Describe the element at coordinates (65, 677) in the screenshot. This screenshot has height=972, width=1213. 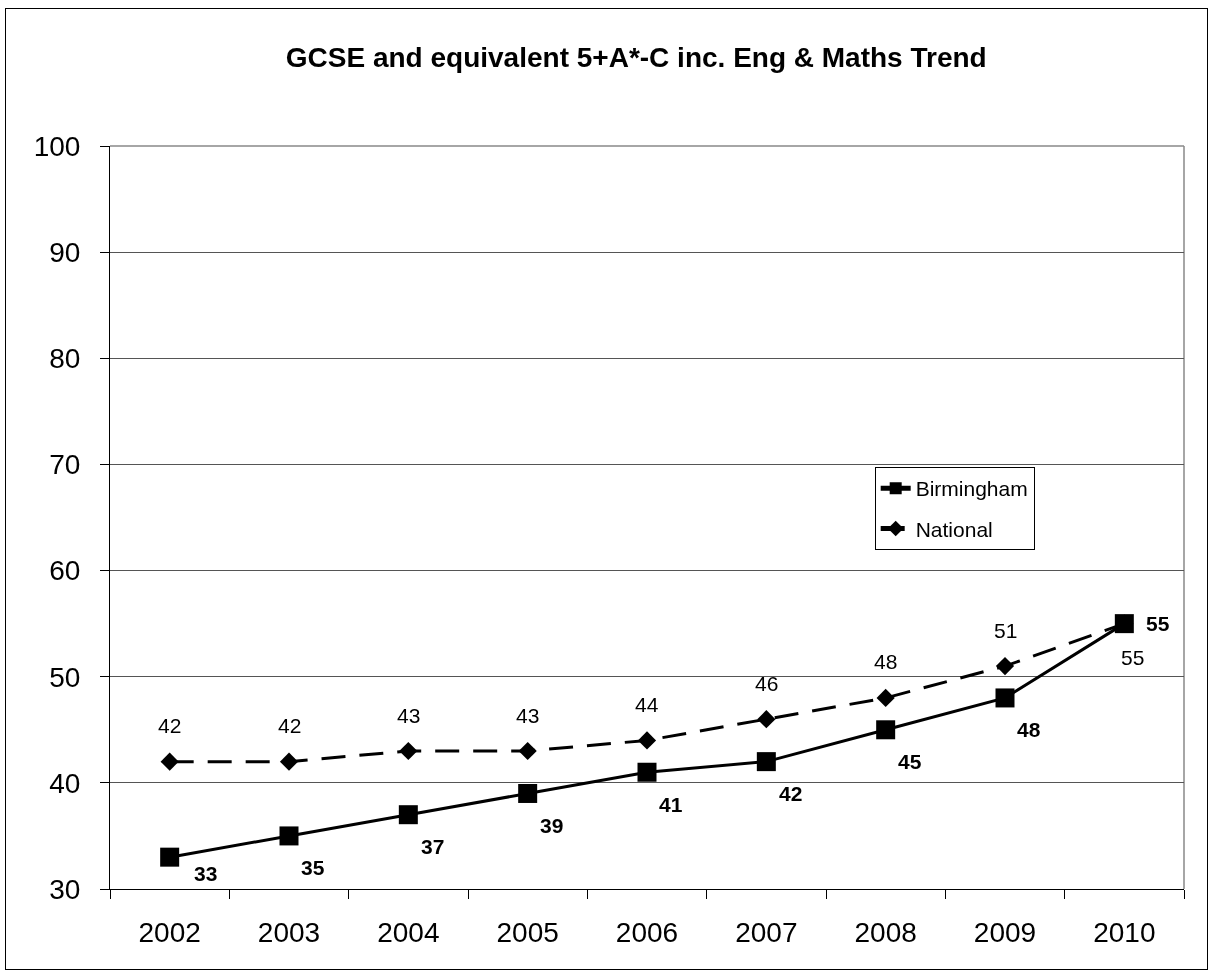
I see `y-tick-label: 50` at that location.